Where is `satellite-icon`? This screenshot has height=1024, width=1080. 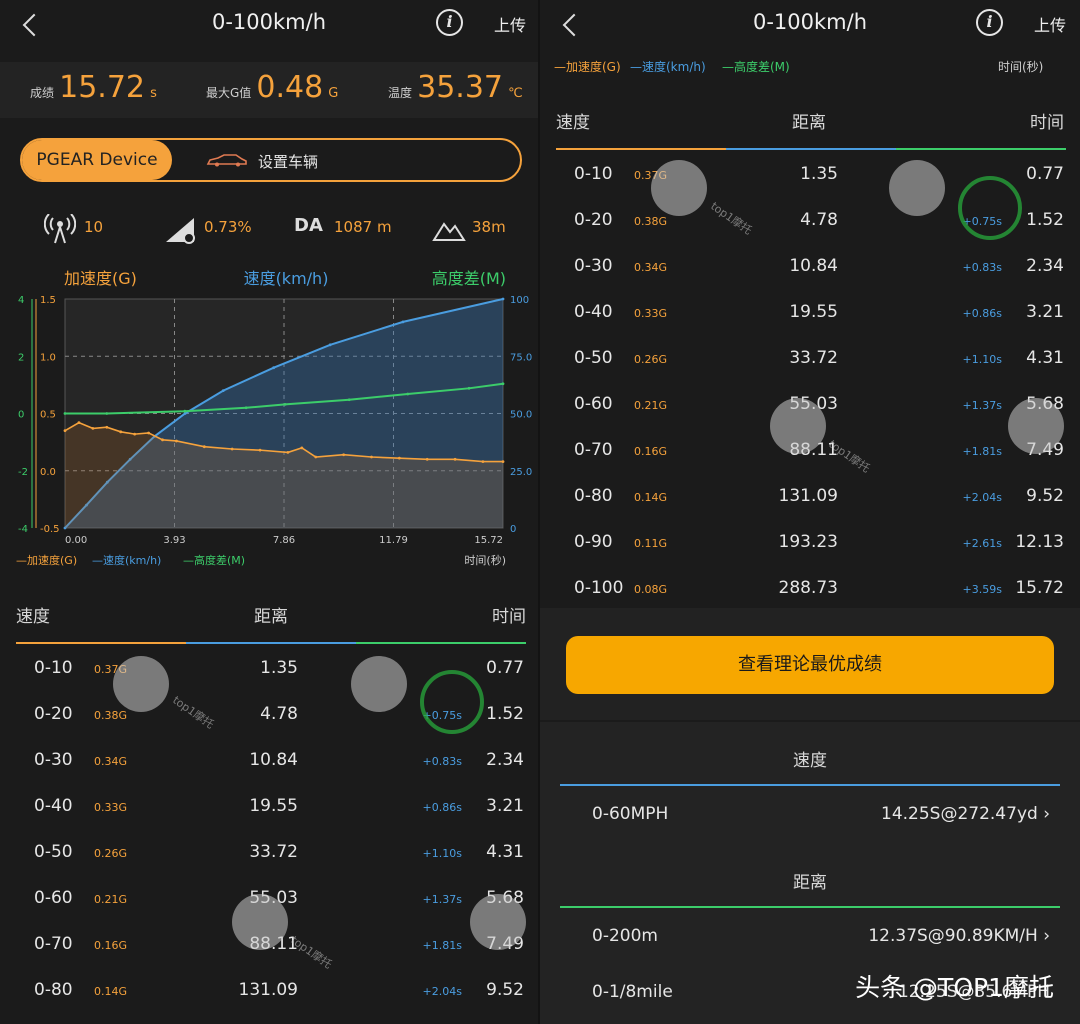
satellite-icon is located at coordinates (60, 229).